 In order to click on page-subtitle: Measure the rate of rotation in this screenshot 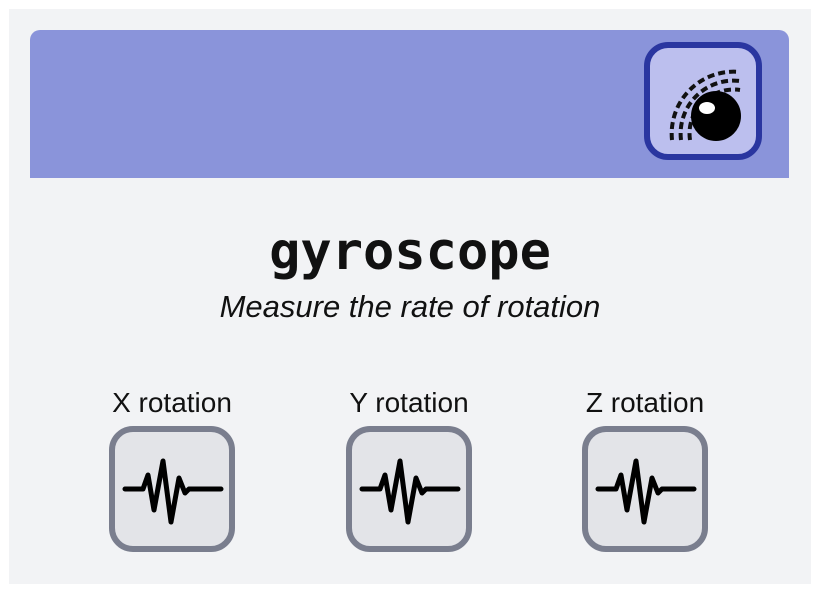, I will do `click(410, 306)`.